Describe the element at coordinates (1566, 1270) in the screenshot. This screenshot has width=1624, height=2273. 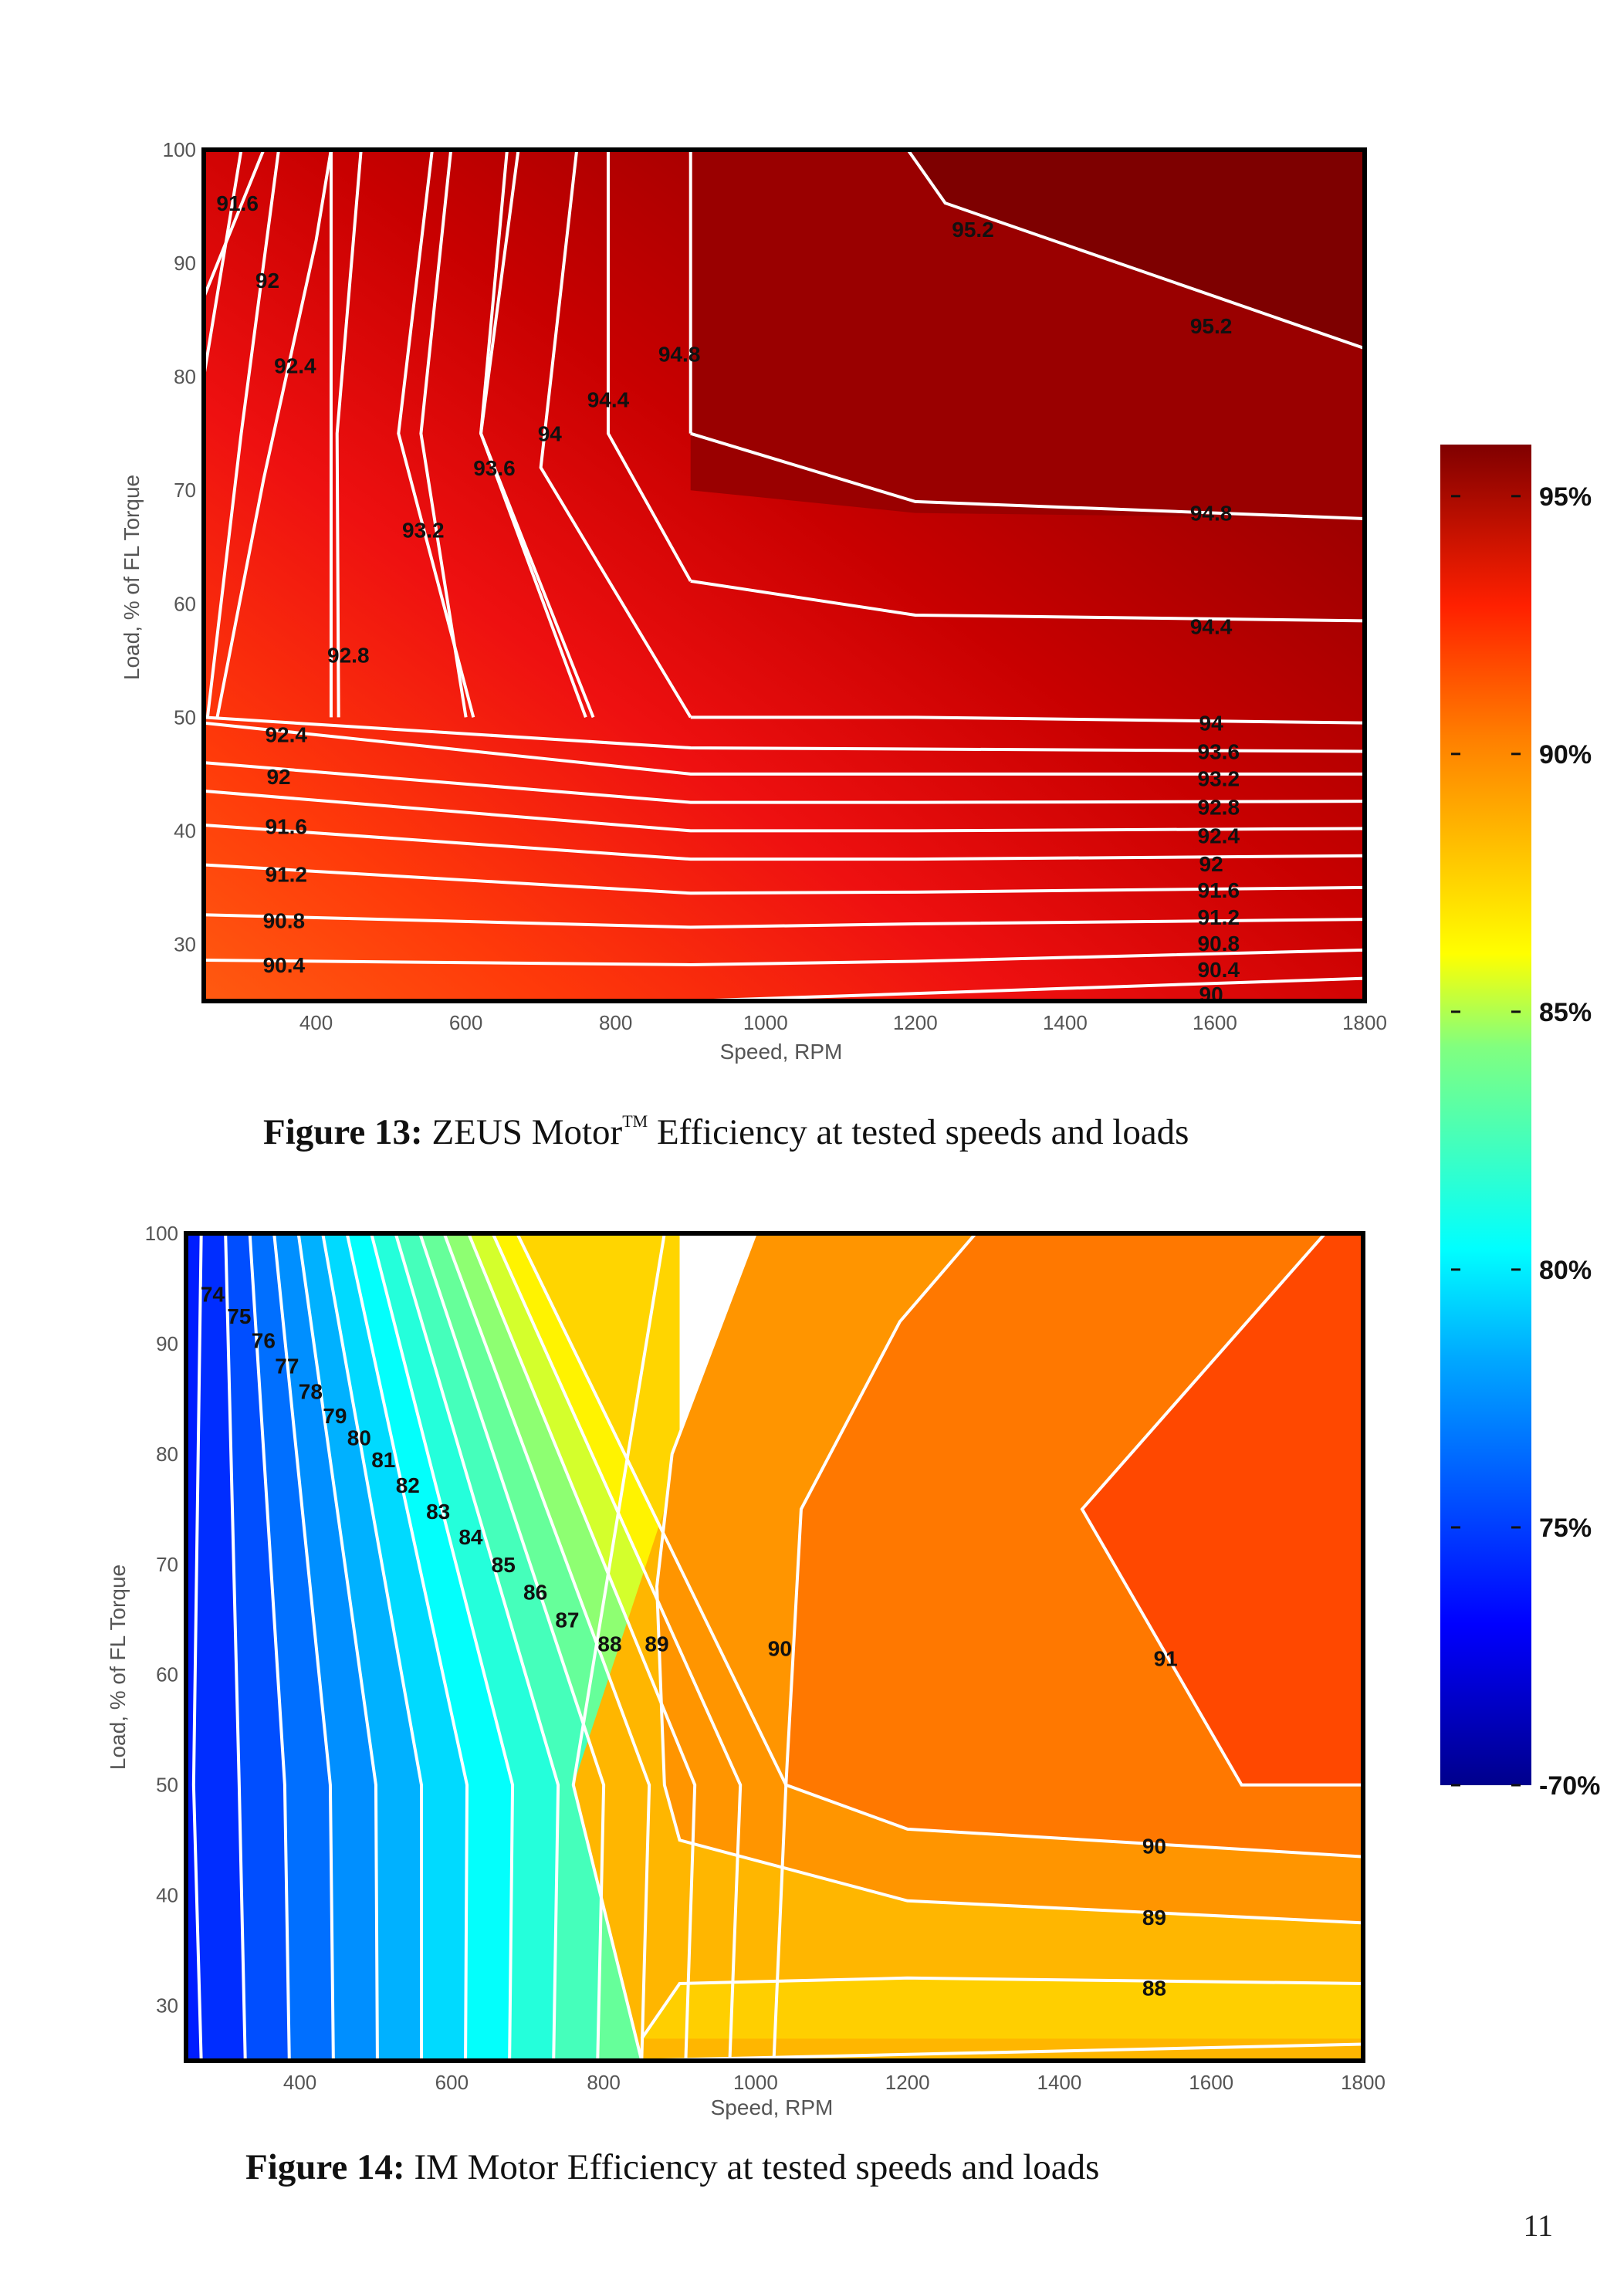
I see `colorbar-tick-label: 80%` at that location.